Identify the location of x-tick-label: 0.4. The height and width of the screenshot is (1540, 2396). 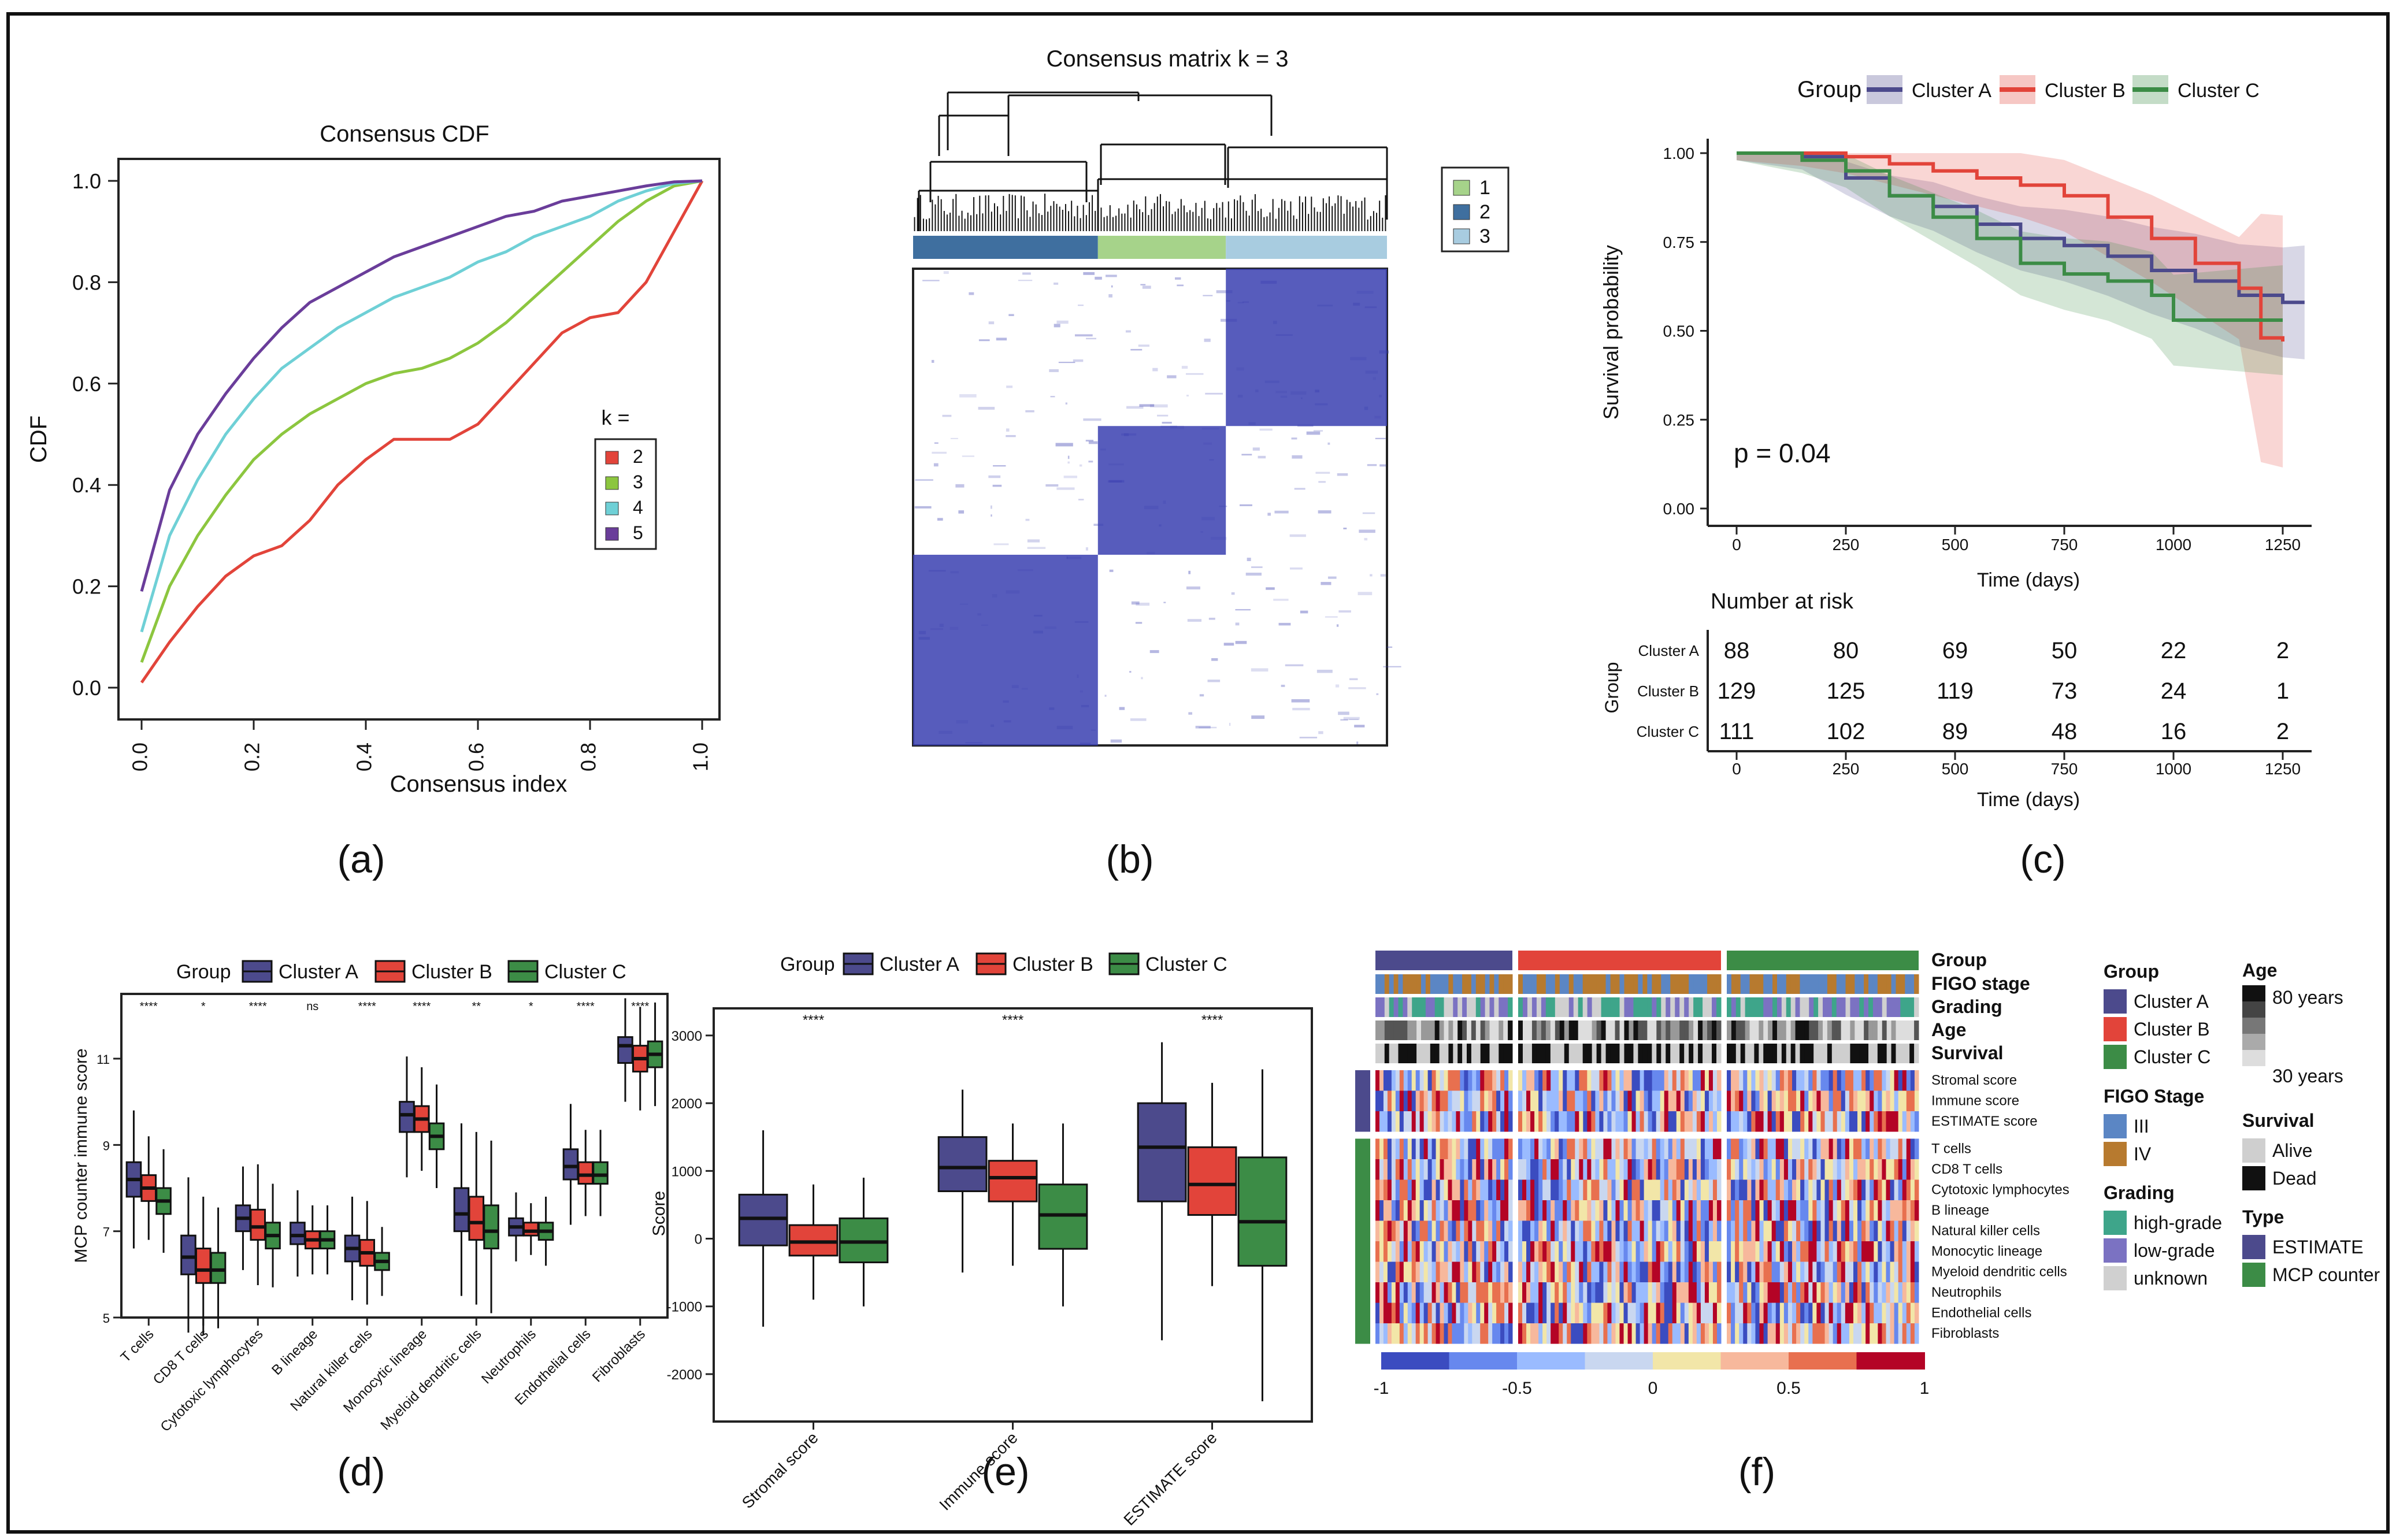
(364, 757).